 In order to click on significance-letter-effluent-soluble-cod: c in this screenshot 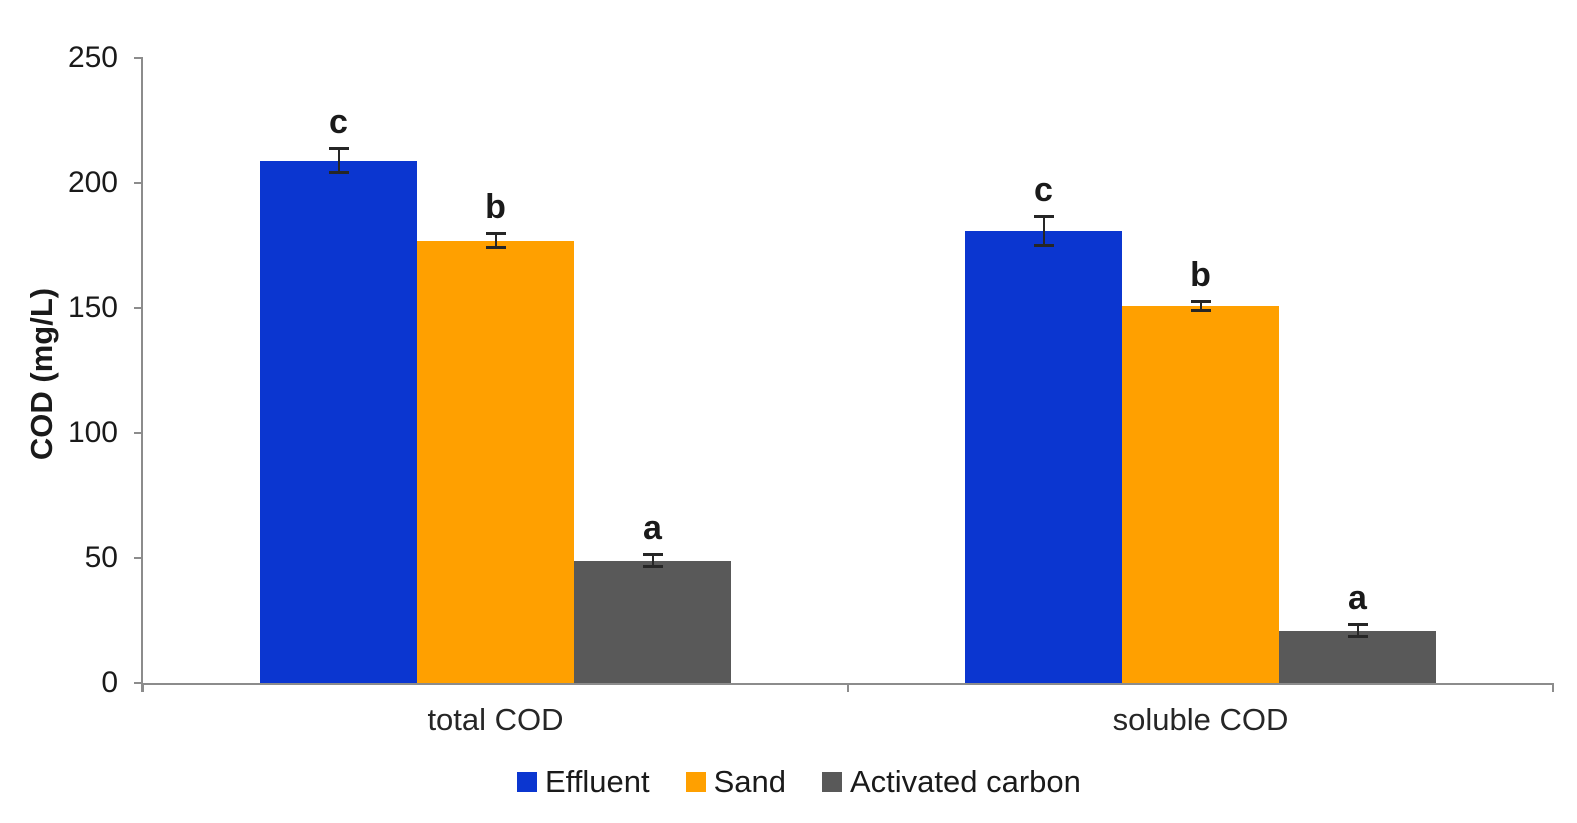, I will do `click(1043, 189)`.